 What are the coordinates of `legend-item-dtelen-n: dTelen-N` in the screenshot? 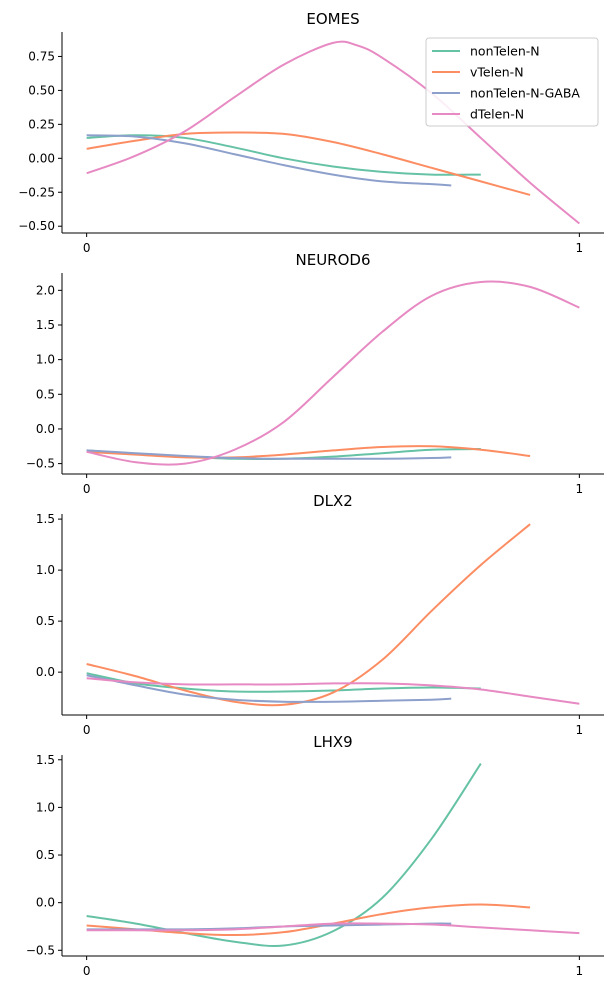 It's located at (478, 114).